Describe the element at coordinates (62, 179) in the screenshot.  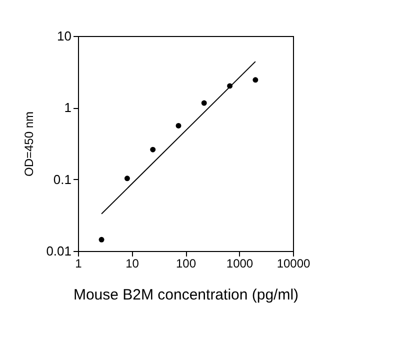
I see `y-tick-label: 0.1` at that location.